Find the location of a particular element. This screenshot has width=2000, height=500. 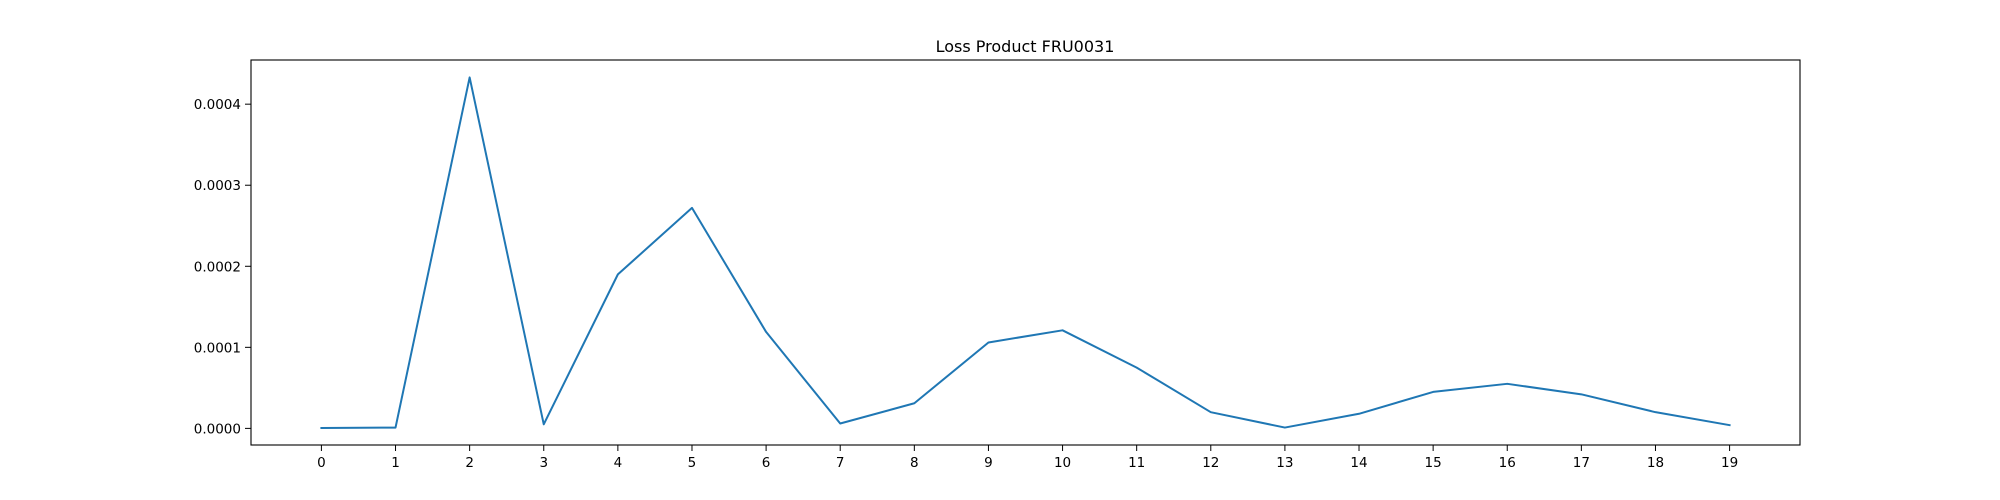

x-tick-label: 19 is located at coordinates (1729, 463).